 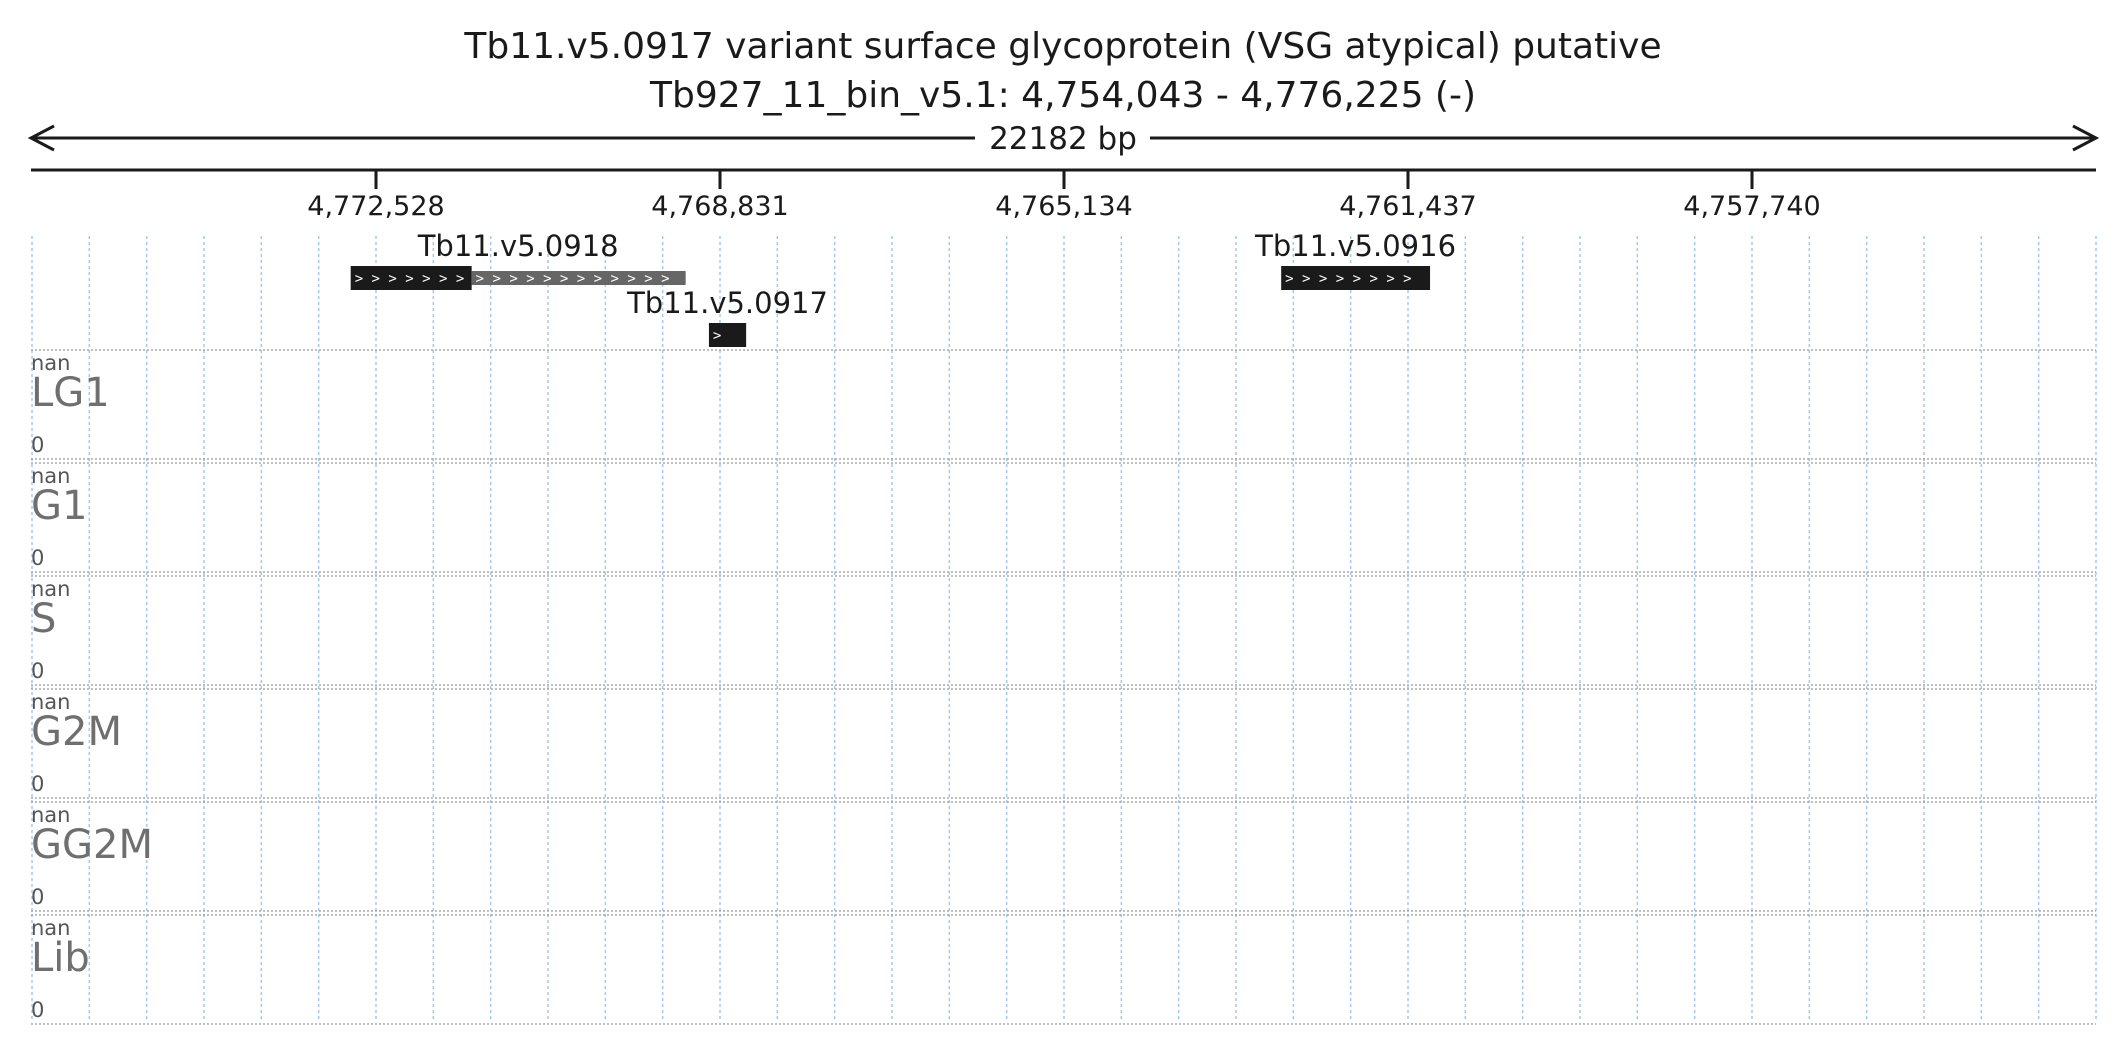 What do you see at coordinates (727, 303) in the screenshot?
I see `gene-name-label: Tb11.v5.0917` at bounding box center [727, 303].